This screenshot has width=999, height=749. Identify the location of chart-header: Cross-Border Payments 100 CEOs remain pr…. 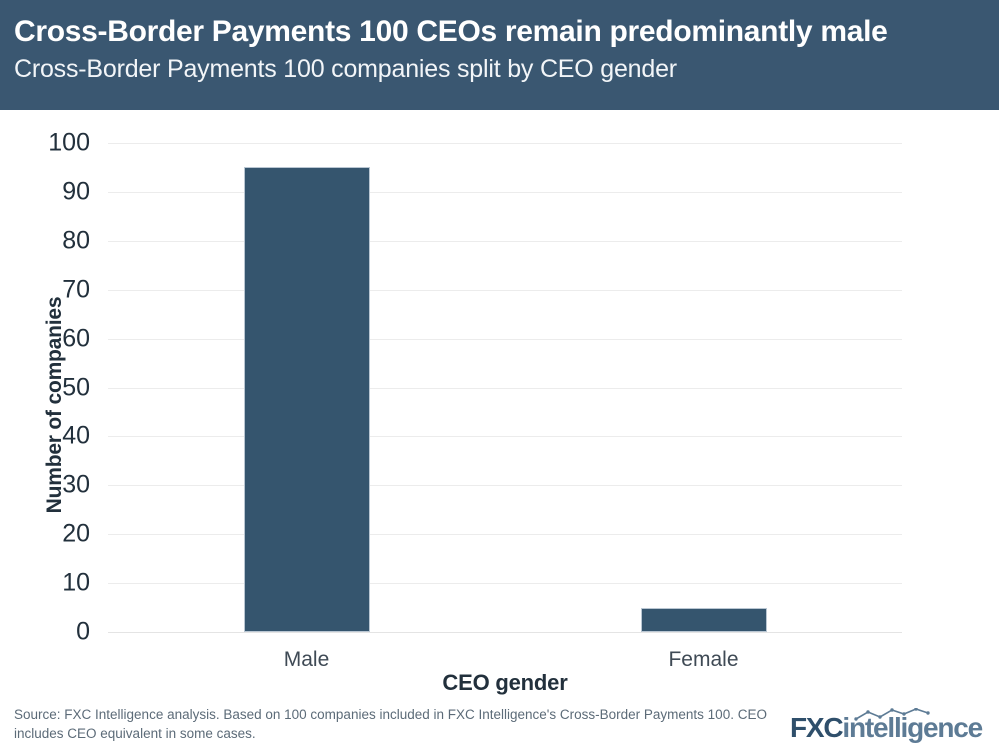
(499, 55).